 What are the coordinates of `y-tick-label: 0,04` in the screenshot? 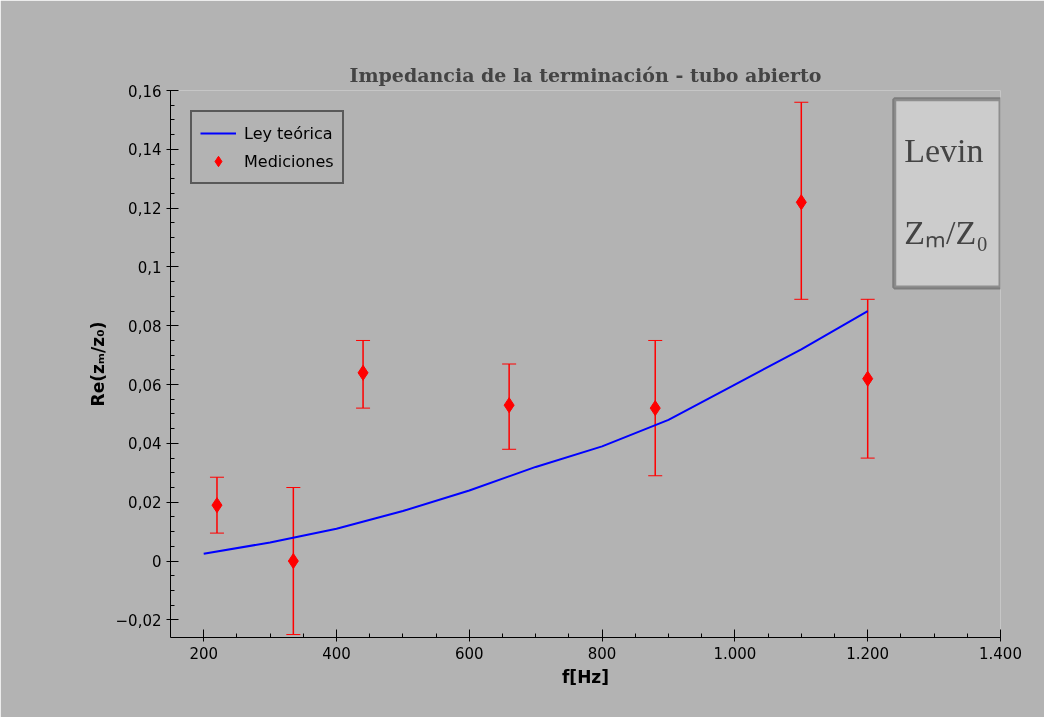 It's located at (145, 444).